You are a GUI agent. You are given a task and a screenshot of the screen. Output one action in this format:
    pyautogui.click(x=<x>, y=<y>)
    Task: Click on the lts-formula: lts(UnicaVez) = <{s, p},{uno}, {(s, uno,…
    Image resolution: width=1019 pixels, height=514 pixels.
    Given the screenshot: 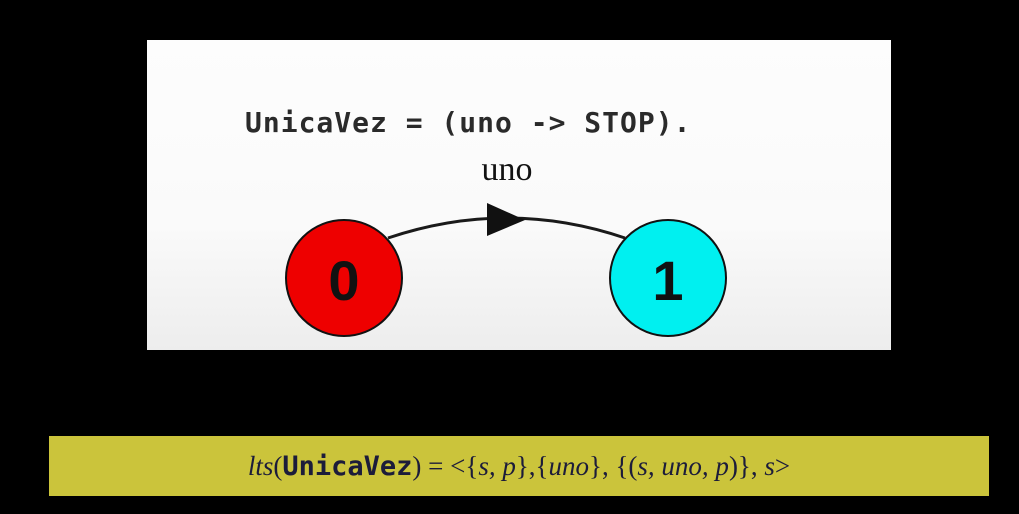 What is the action you would take?
    pyautogui.click(x=519, y=466)
    